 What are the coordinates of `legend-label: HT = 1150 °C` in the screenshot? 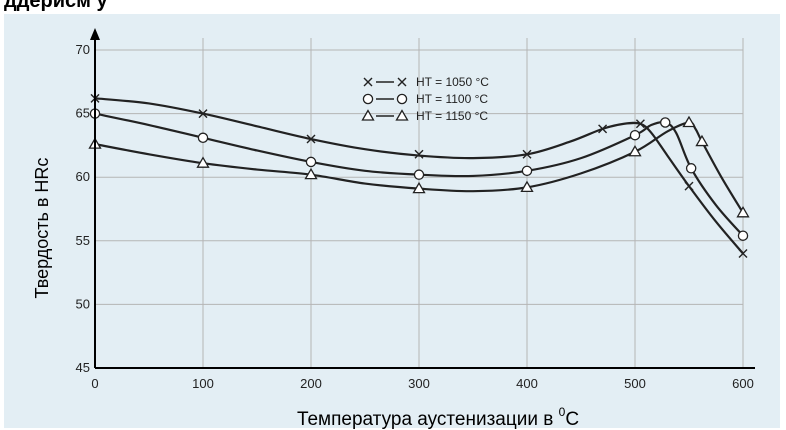 It's located at (452, 116).